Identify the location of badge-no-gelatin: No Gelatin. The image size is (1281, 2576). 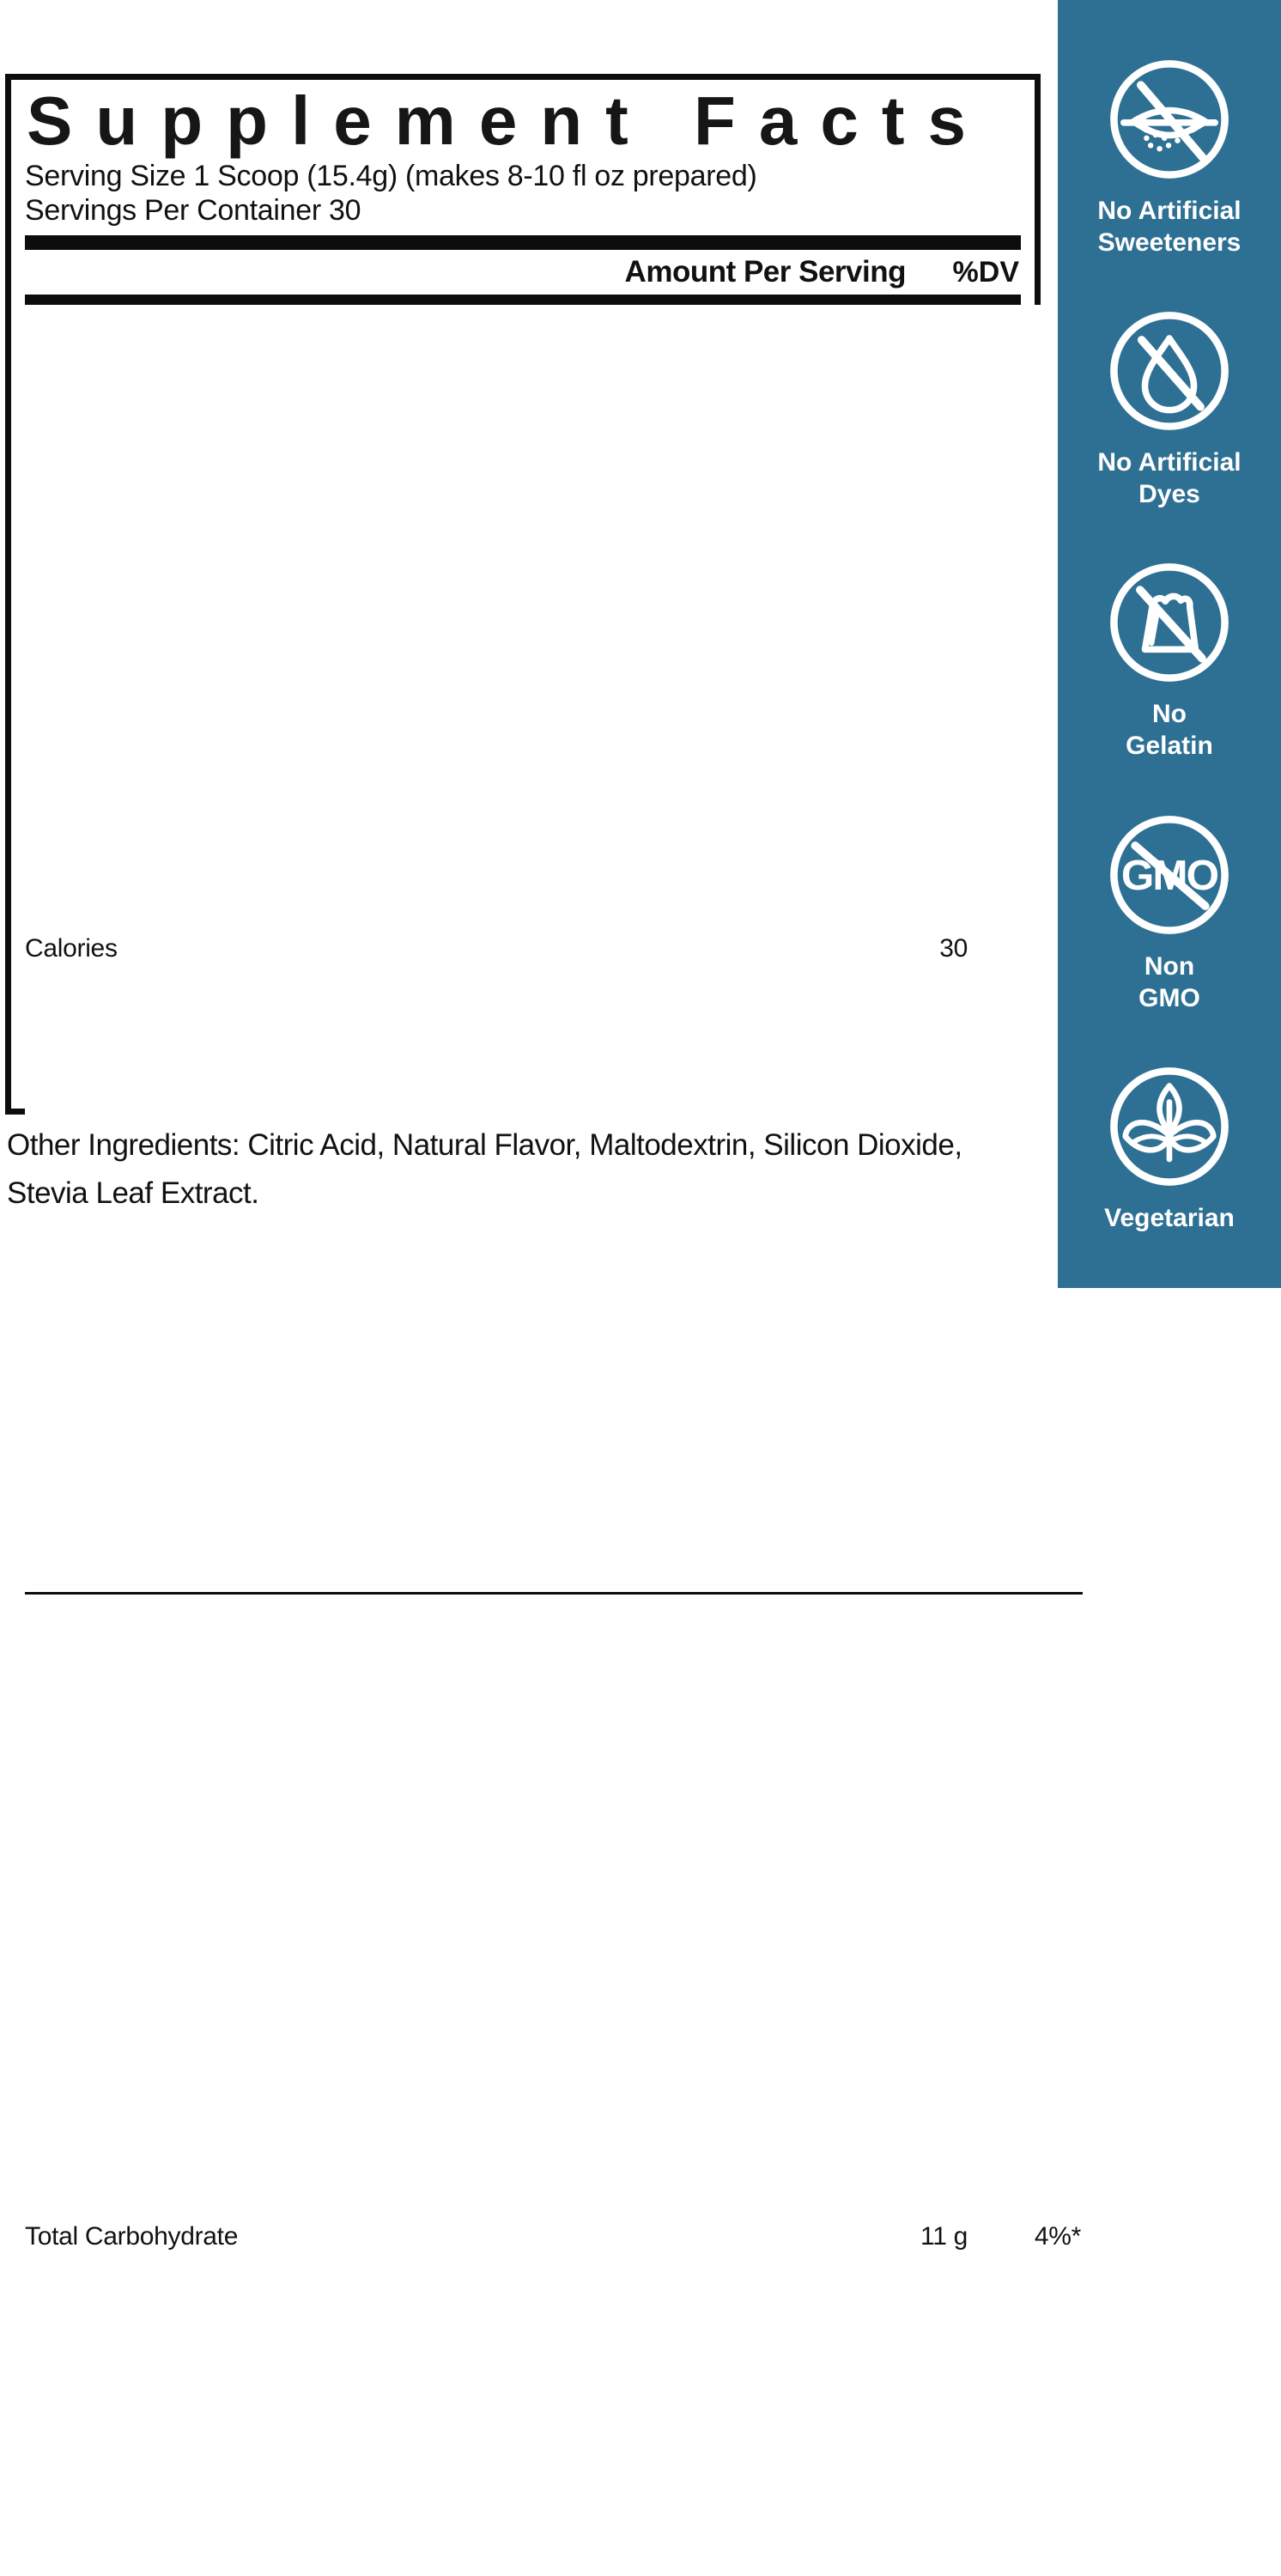
(1169, 660).